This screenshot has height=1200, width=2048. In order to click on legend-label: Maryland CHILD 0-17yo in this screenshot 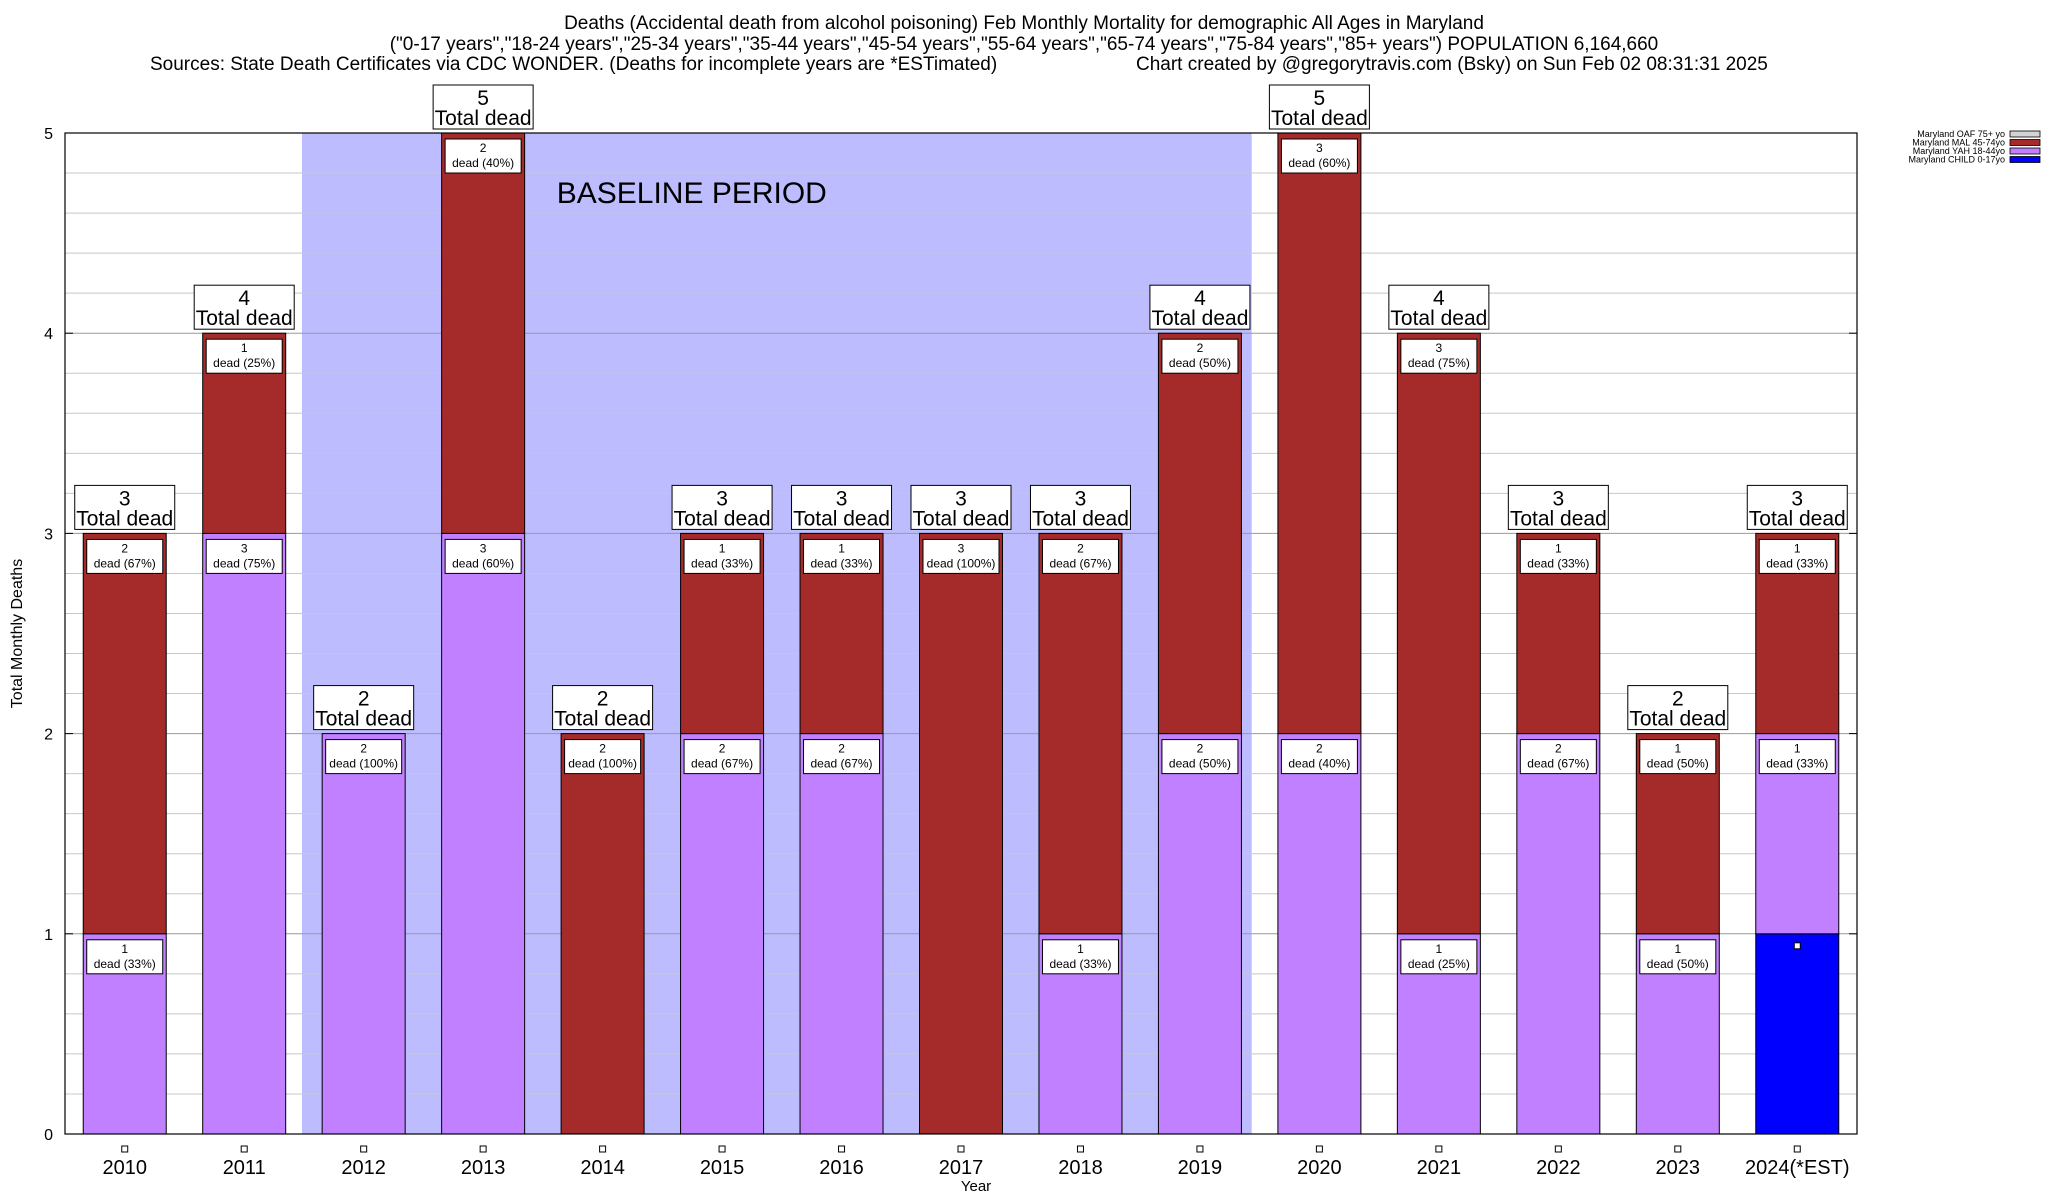, I will do `click(1956, 160)`.